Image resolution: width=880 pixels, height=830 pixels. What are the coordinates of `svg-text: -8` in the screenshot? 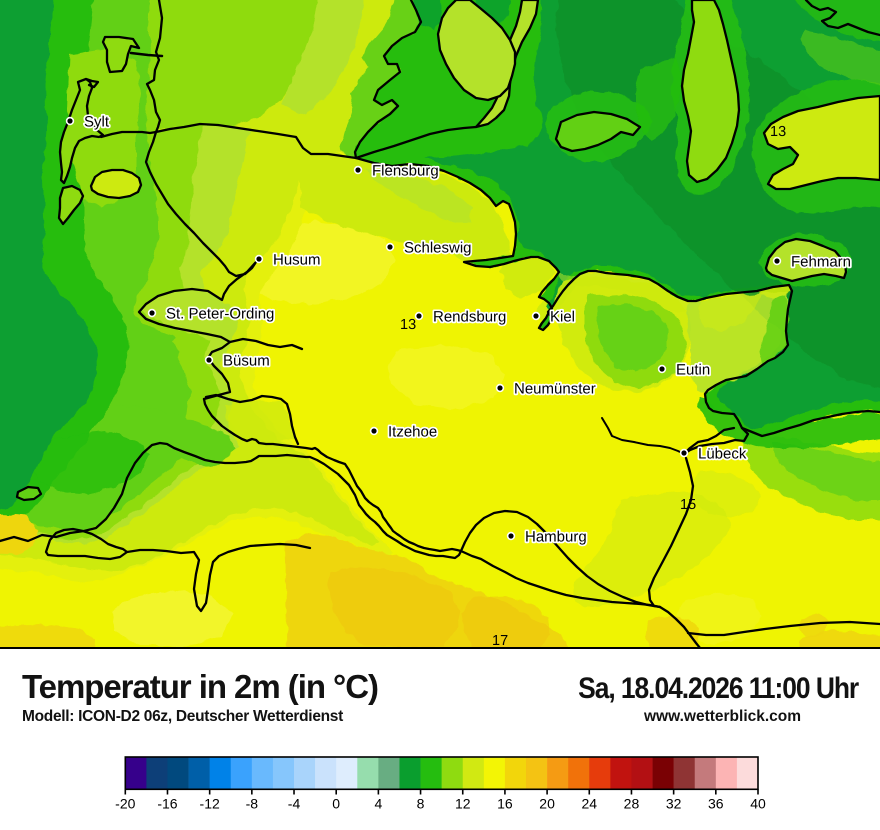 It's located at (252, 804).